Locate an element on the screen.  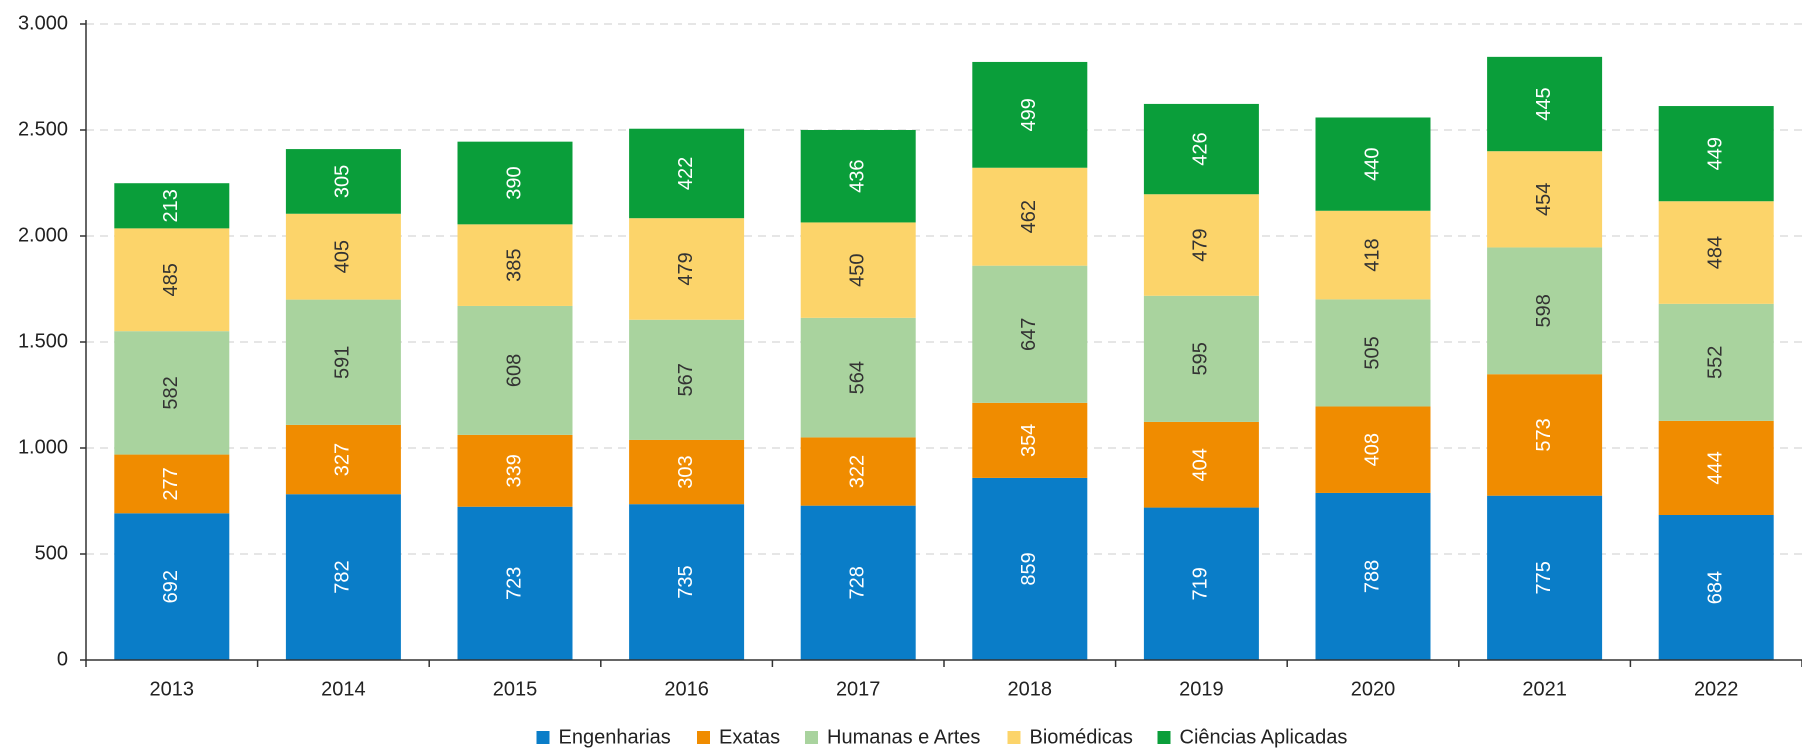
legend-label: Exatas is located at coordinates (749, 737).